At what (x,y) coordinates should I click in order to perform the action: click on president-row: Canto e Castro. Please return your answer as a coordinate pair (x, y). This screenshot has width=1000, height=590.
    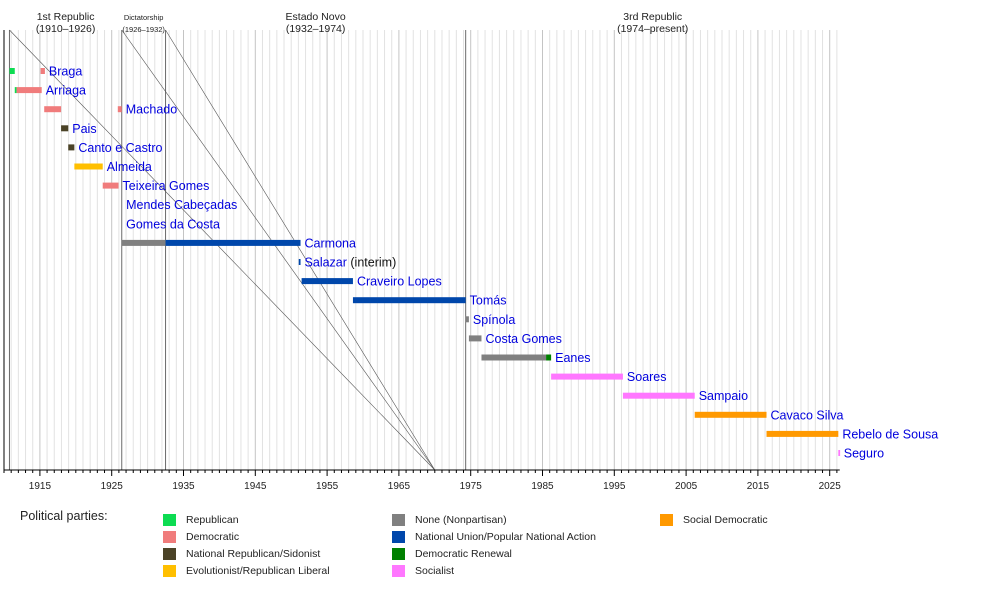
    Looking at the image, I should click on (115, 148).